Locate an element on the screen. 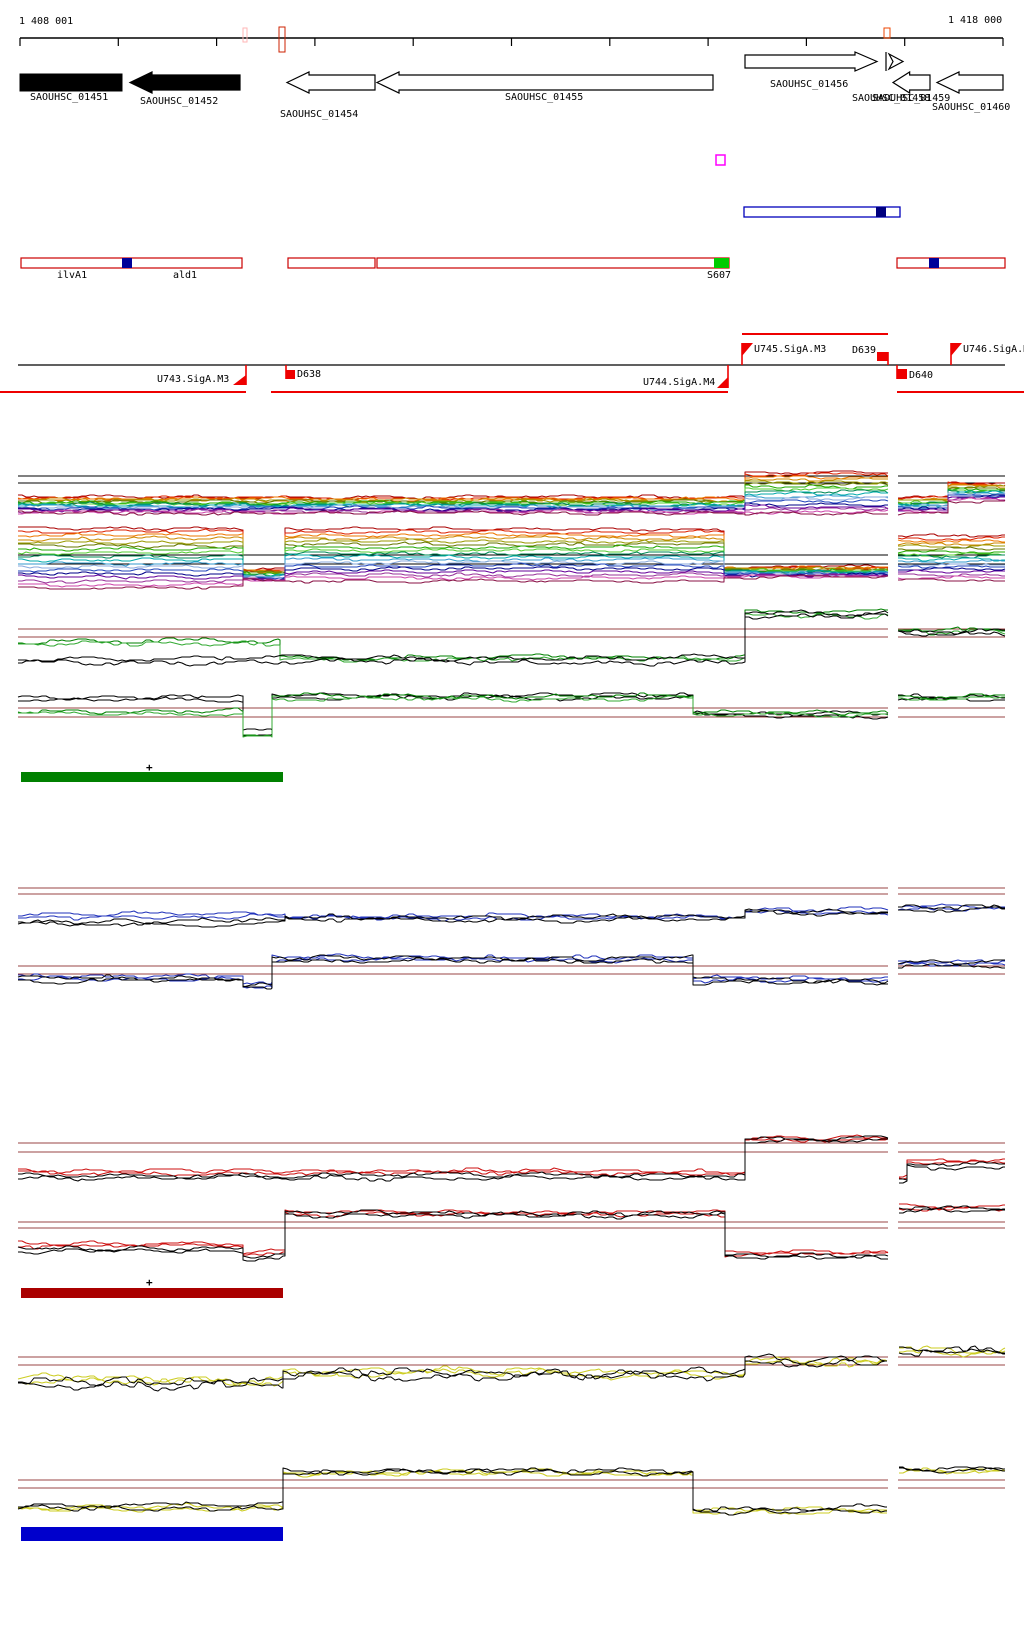  transcript-label-ald1: ald1 is located at coordinates (185, 275).